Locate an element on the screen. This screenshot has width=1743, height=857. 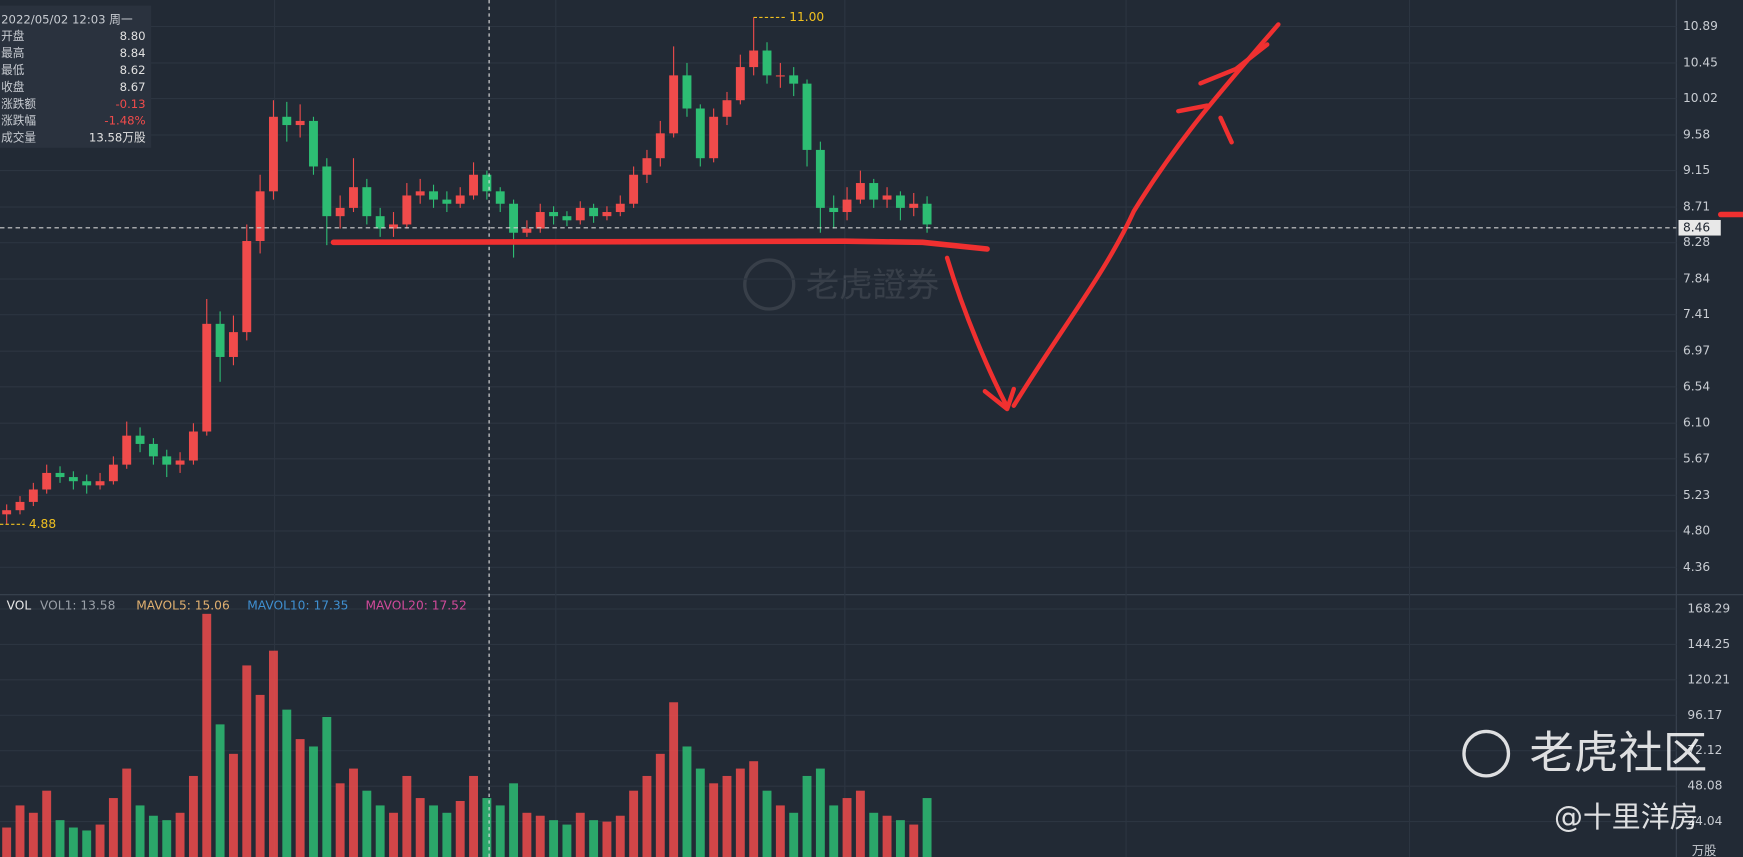
y-tick-label: 9.58 is located at coordinates (1696, 135).